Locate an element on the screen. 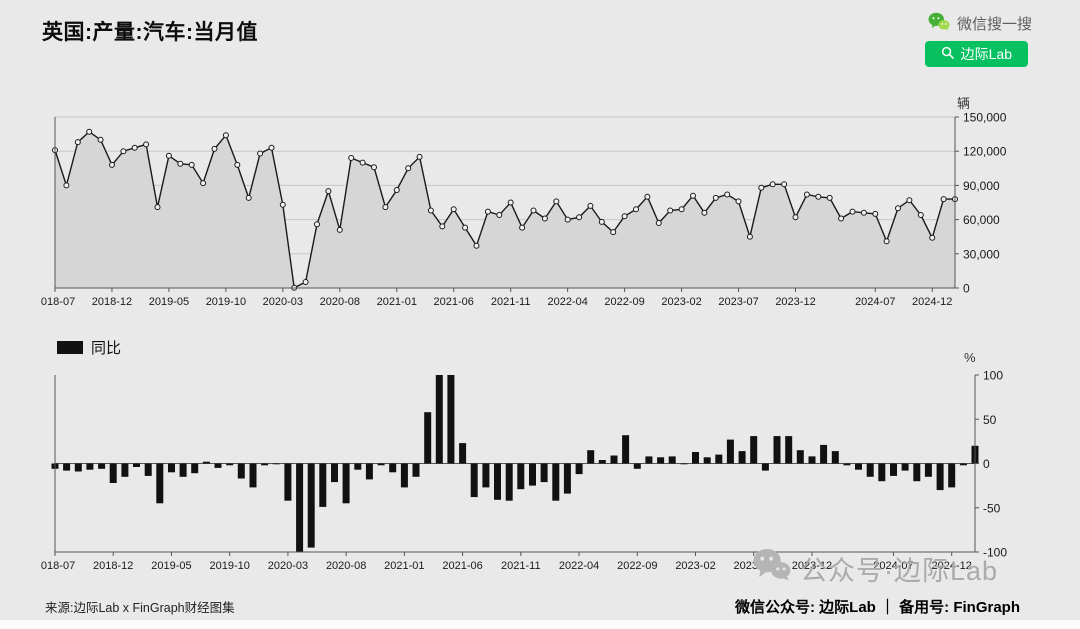  svg-text: 90,000 is located at coordinates (981, 186).